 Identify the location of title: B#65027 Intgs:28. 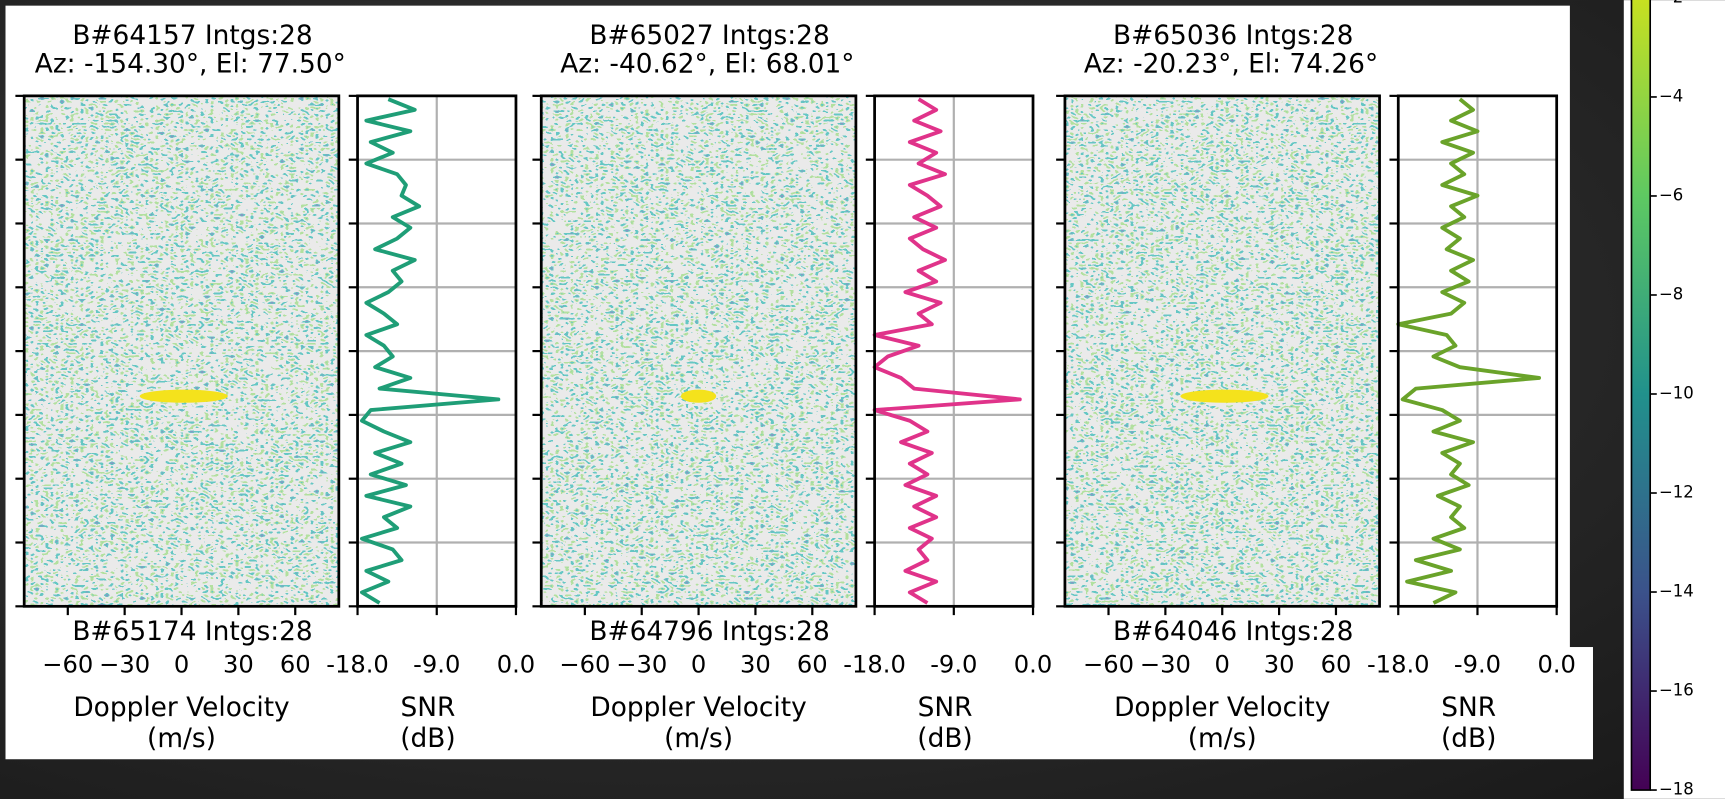
(709, 35).